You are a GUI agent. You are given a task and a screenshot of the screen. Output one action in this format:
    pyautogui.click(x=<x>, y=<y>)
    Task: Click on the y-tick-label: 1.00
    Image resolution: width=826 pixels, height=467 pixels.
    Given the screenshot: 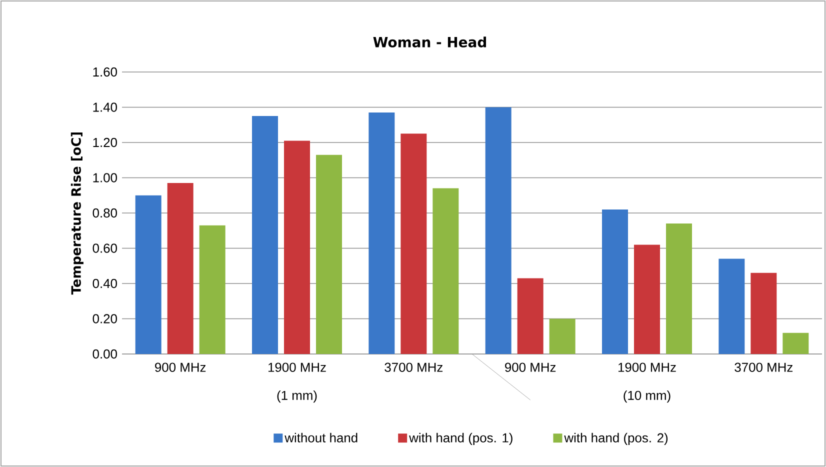 What is the action you would take?
    pyautogui.click(x=105, y=177)
    